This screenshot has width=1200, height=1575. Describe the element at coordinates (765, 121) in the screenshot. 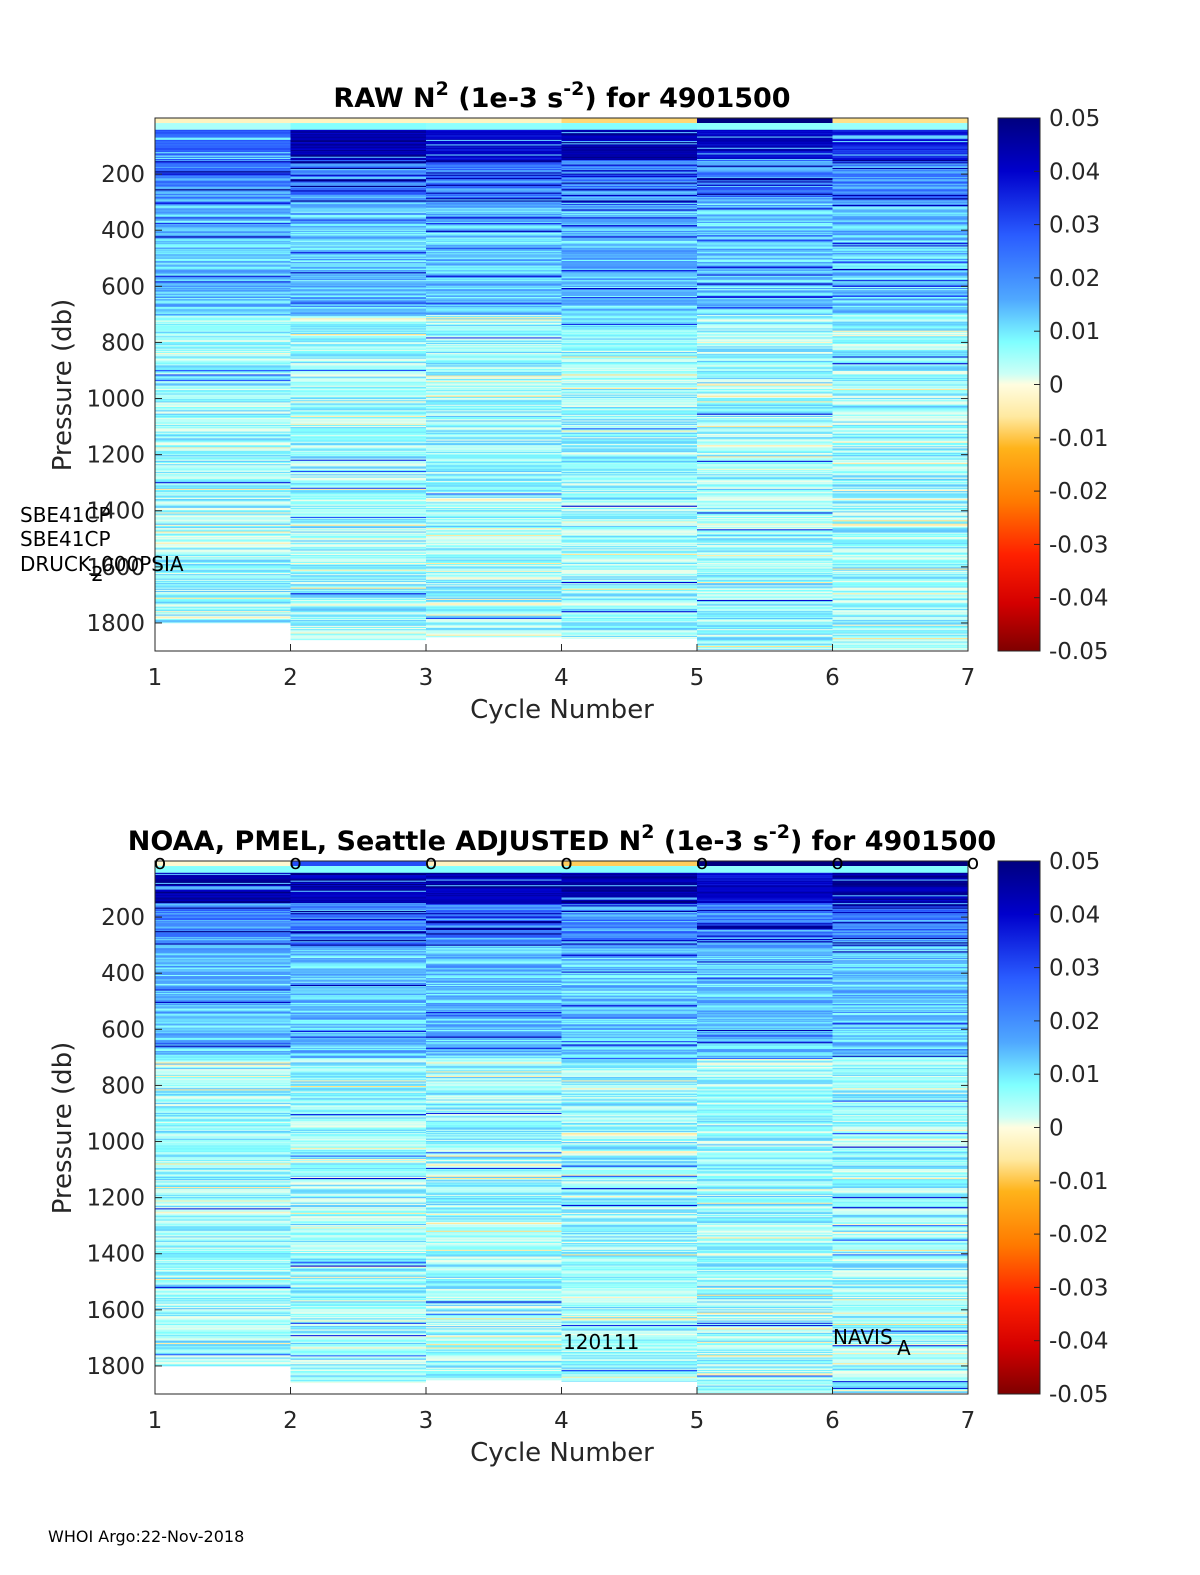

I see `surface-cell` at that location.